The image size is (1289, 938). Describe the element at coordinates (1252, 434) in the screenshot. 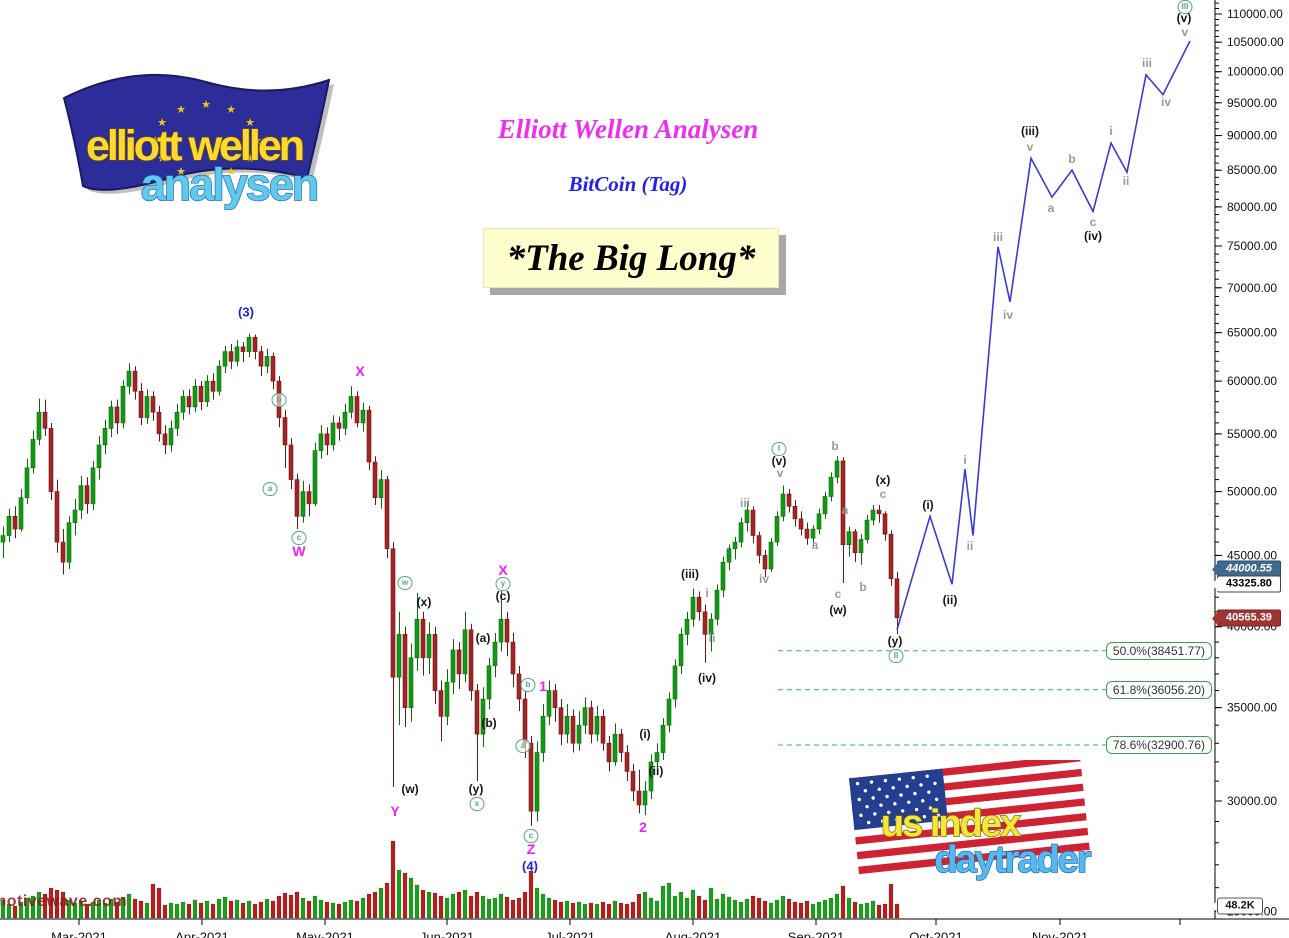

I see `y-axis-label: 55000.00` at that location.